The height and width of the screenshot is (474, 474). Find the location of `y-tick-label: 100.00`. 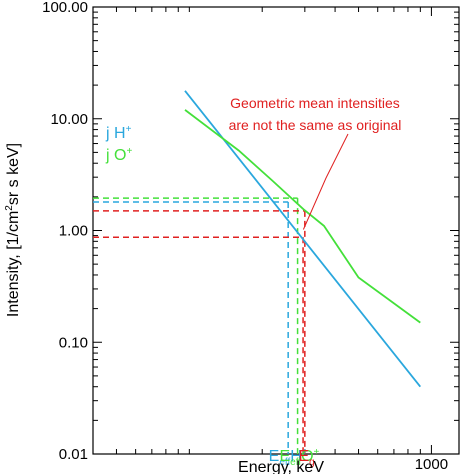

y-tick-label: 100.00 is located at coordinates (65, 8).